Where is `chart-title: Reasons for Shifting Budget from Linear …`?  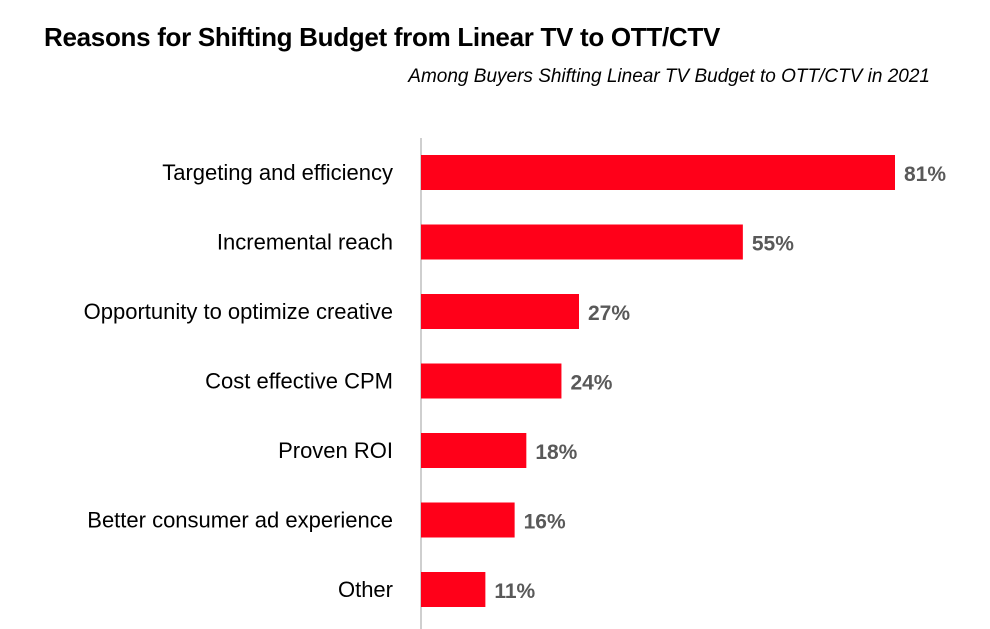
chart-title: Reasons for Shifting Budget from Linear … is located at coordinates (382, 37).